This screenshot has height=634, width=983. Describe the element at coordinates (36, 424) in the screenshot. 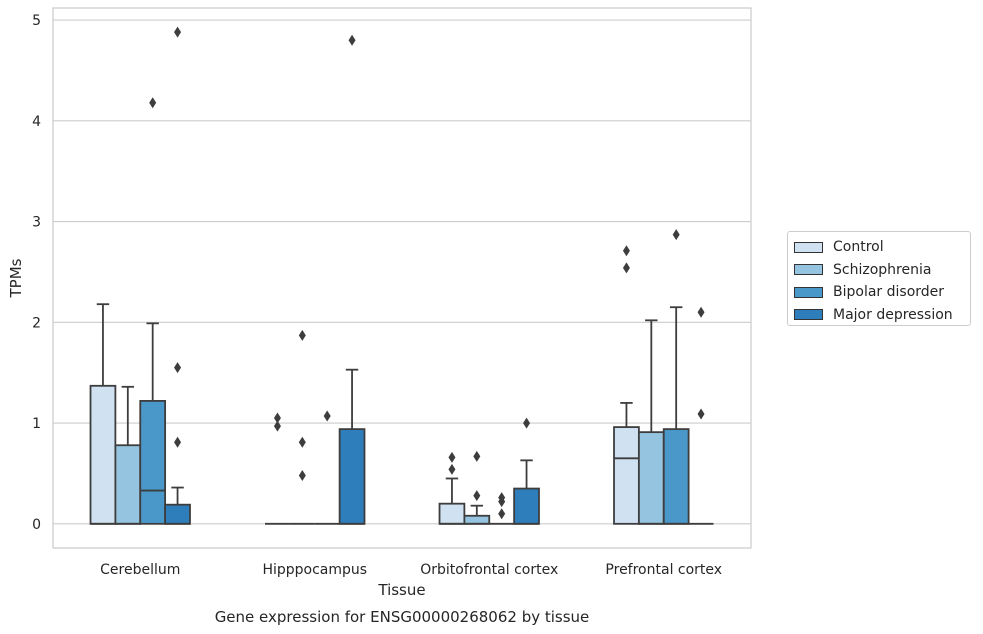

I see `y-tick-label: 1` at that location.